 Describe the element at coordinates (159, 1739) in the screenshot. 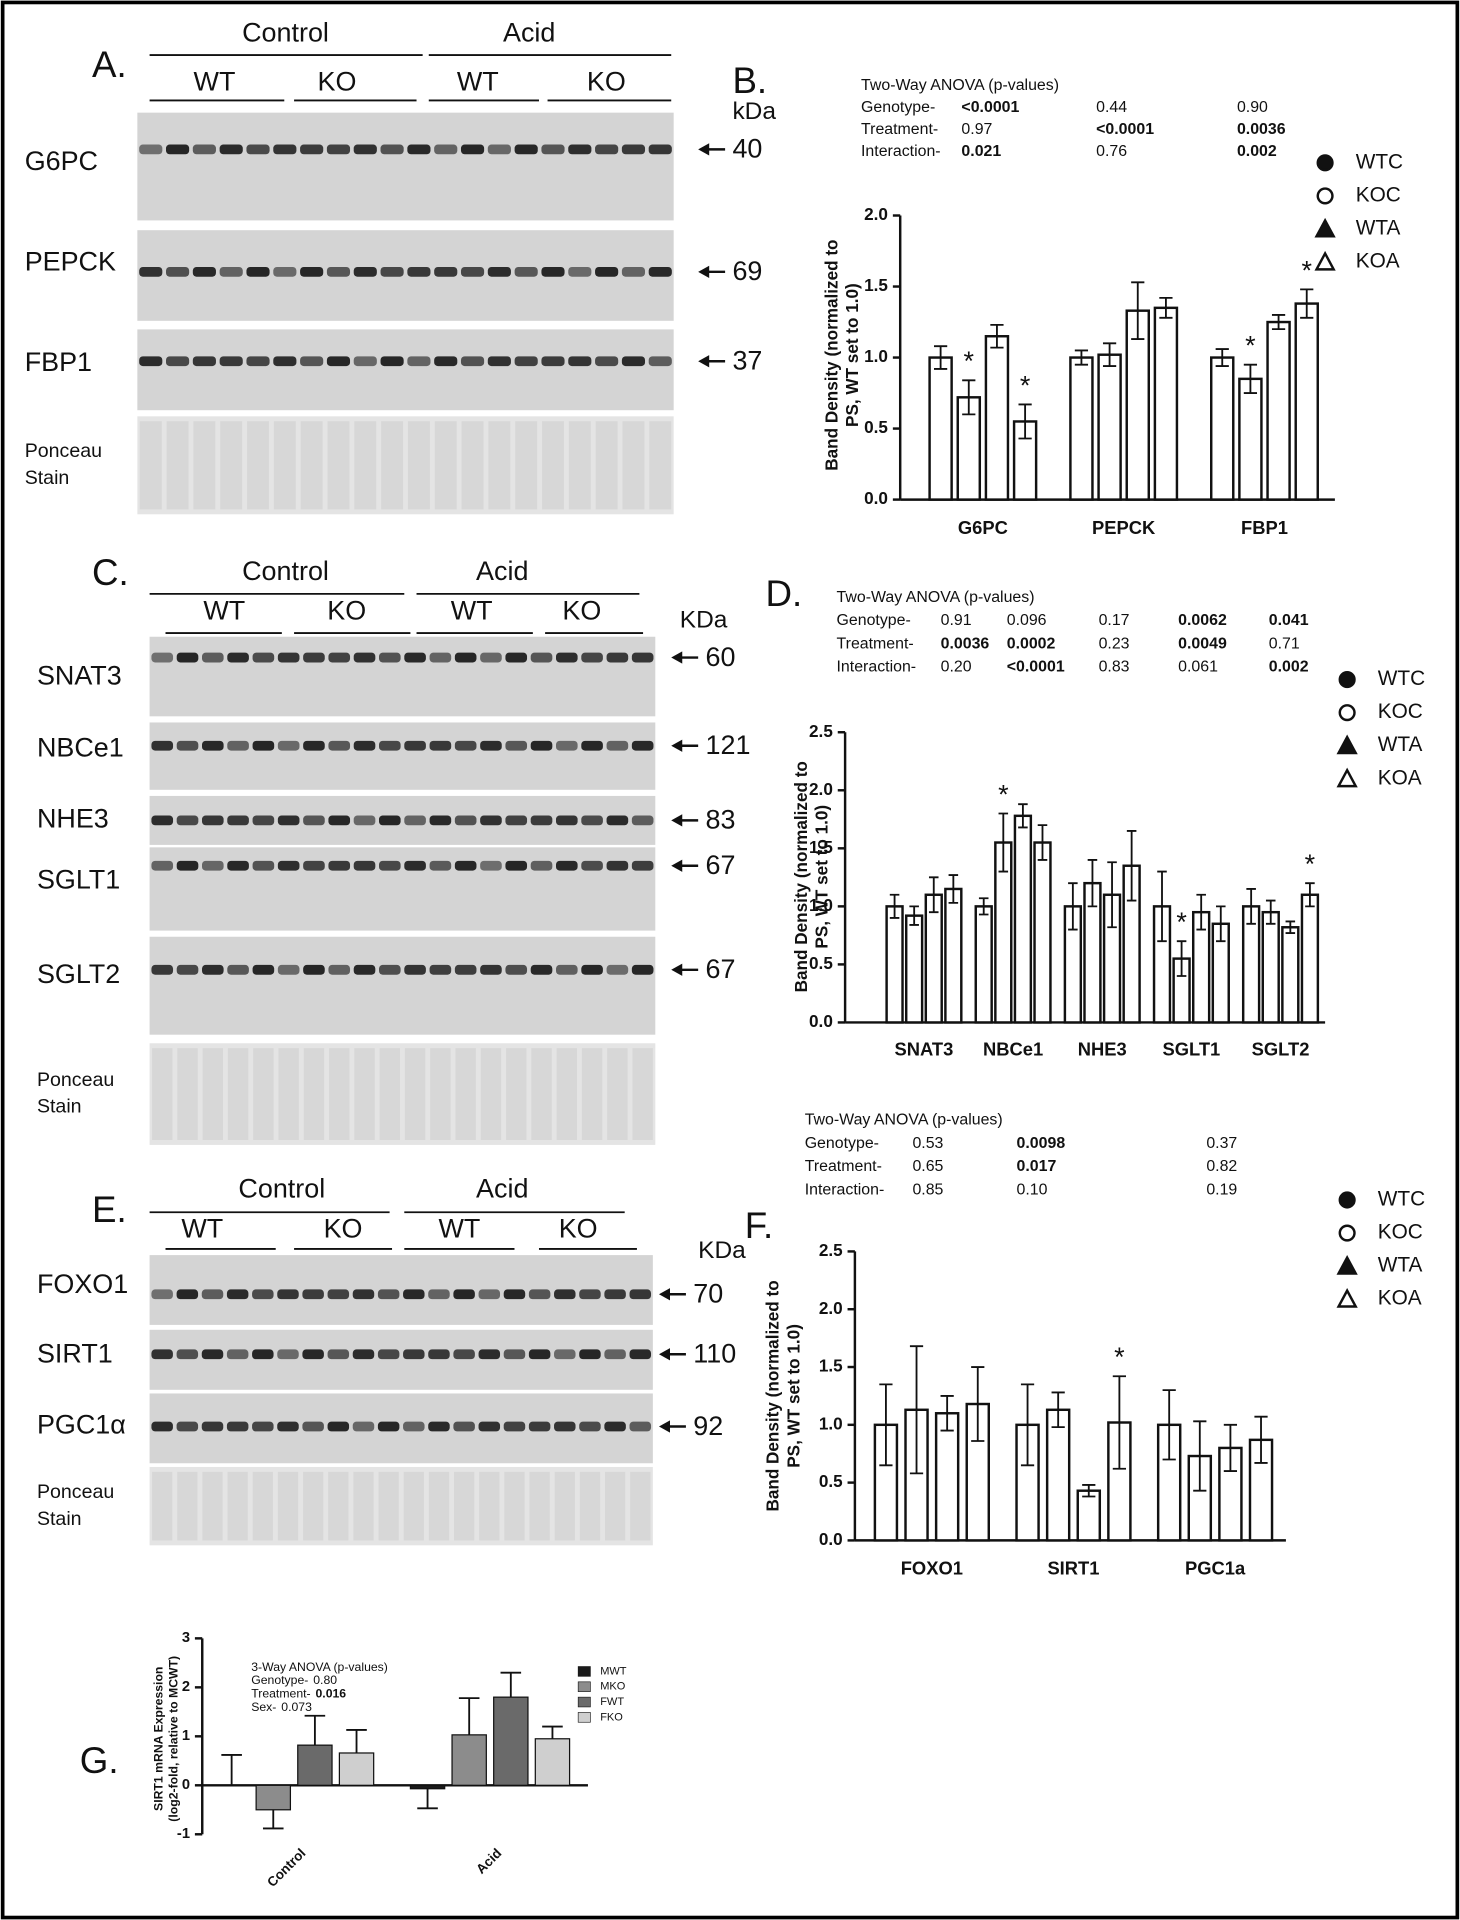

I see `y-axis-label: SIRT1 mRNA Expression` at that location.